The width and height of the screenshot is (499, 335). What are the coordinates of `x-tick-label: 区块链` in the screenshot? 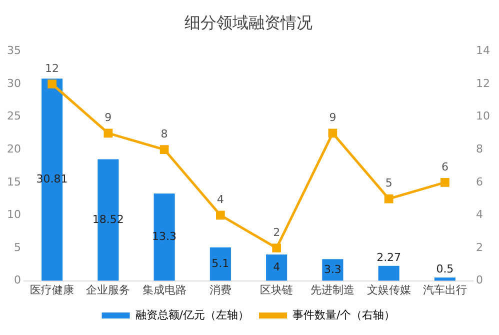 It's located at (277, 289).